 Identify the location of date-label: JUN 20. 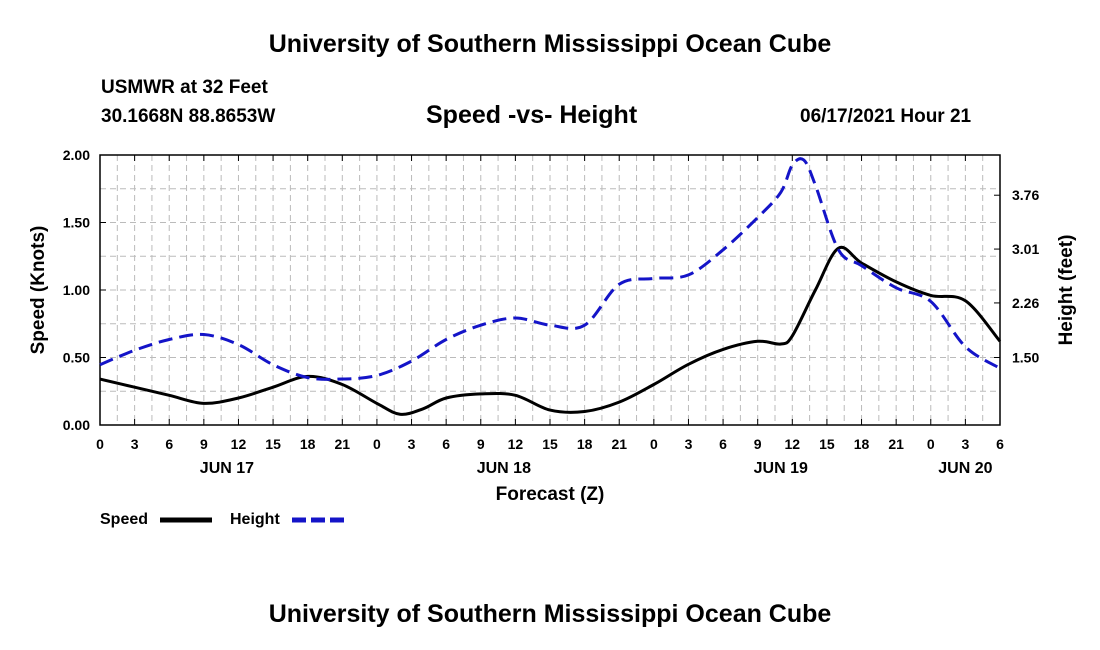
(965, 468).